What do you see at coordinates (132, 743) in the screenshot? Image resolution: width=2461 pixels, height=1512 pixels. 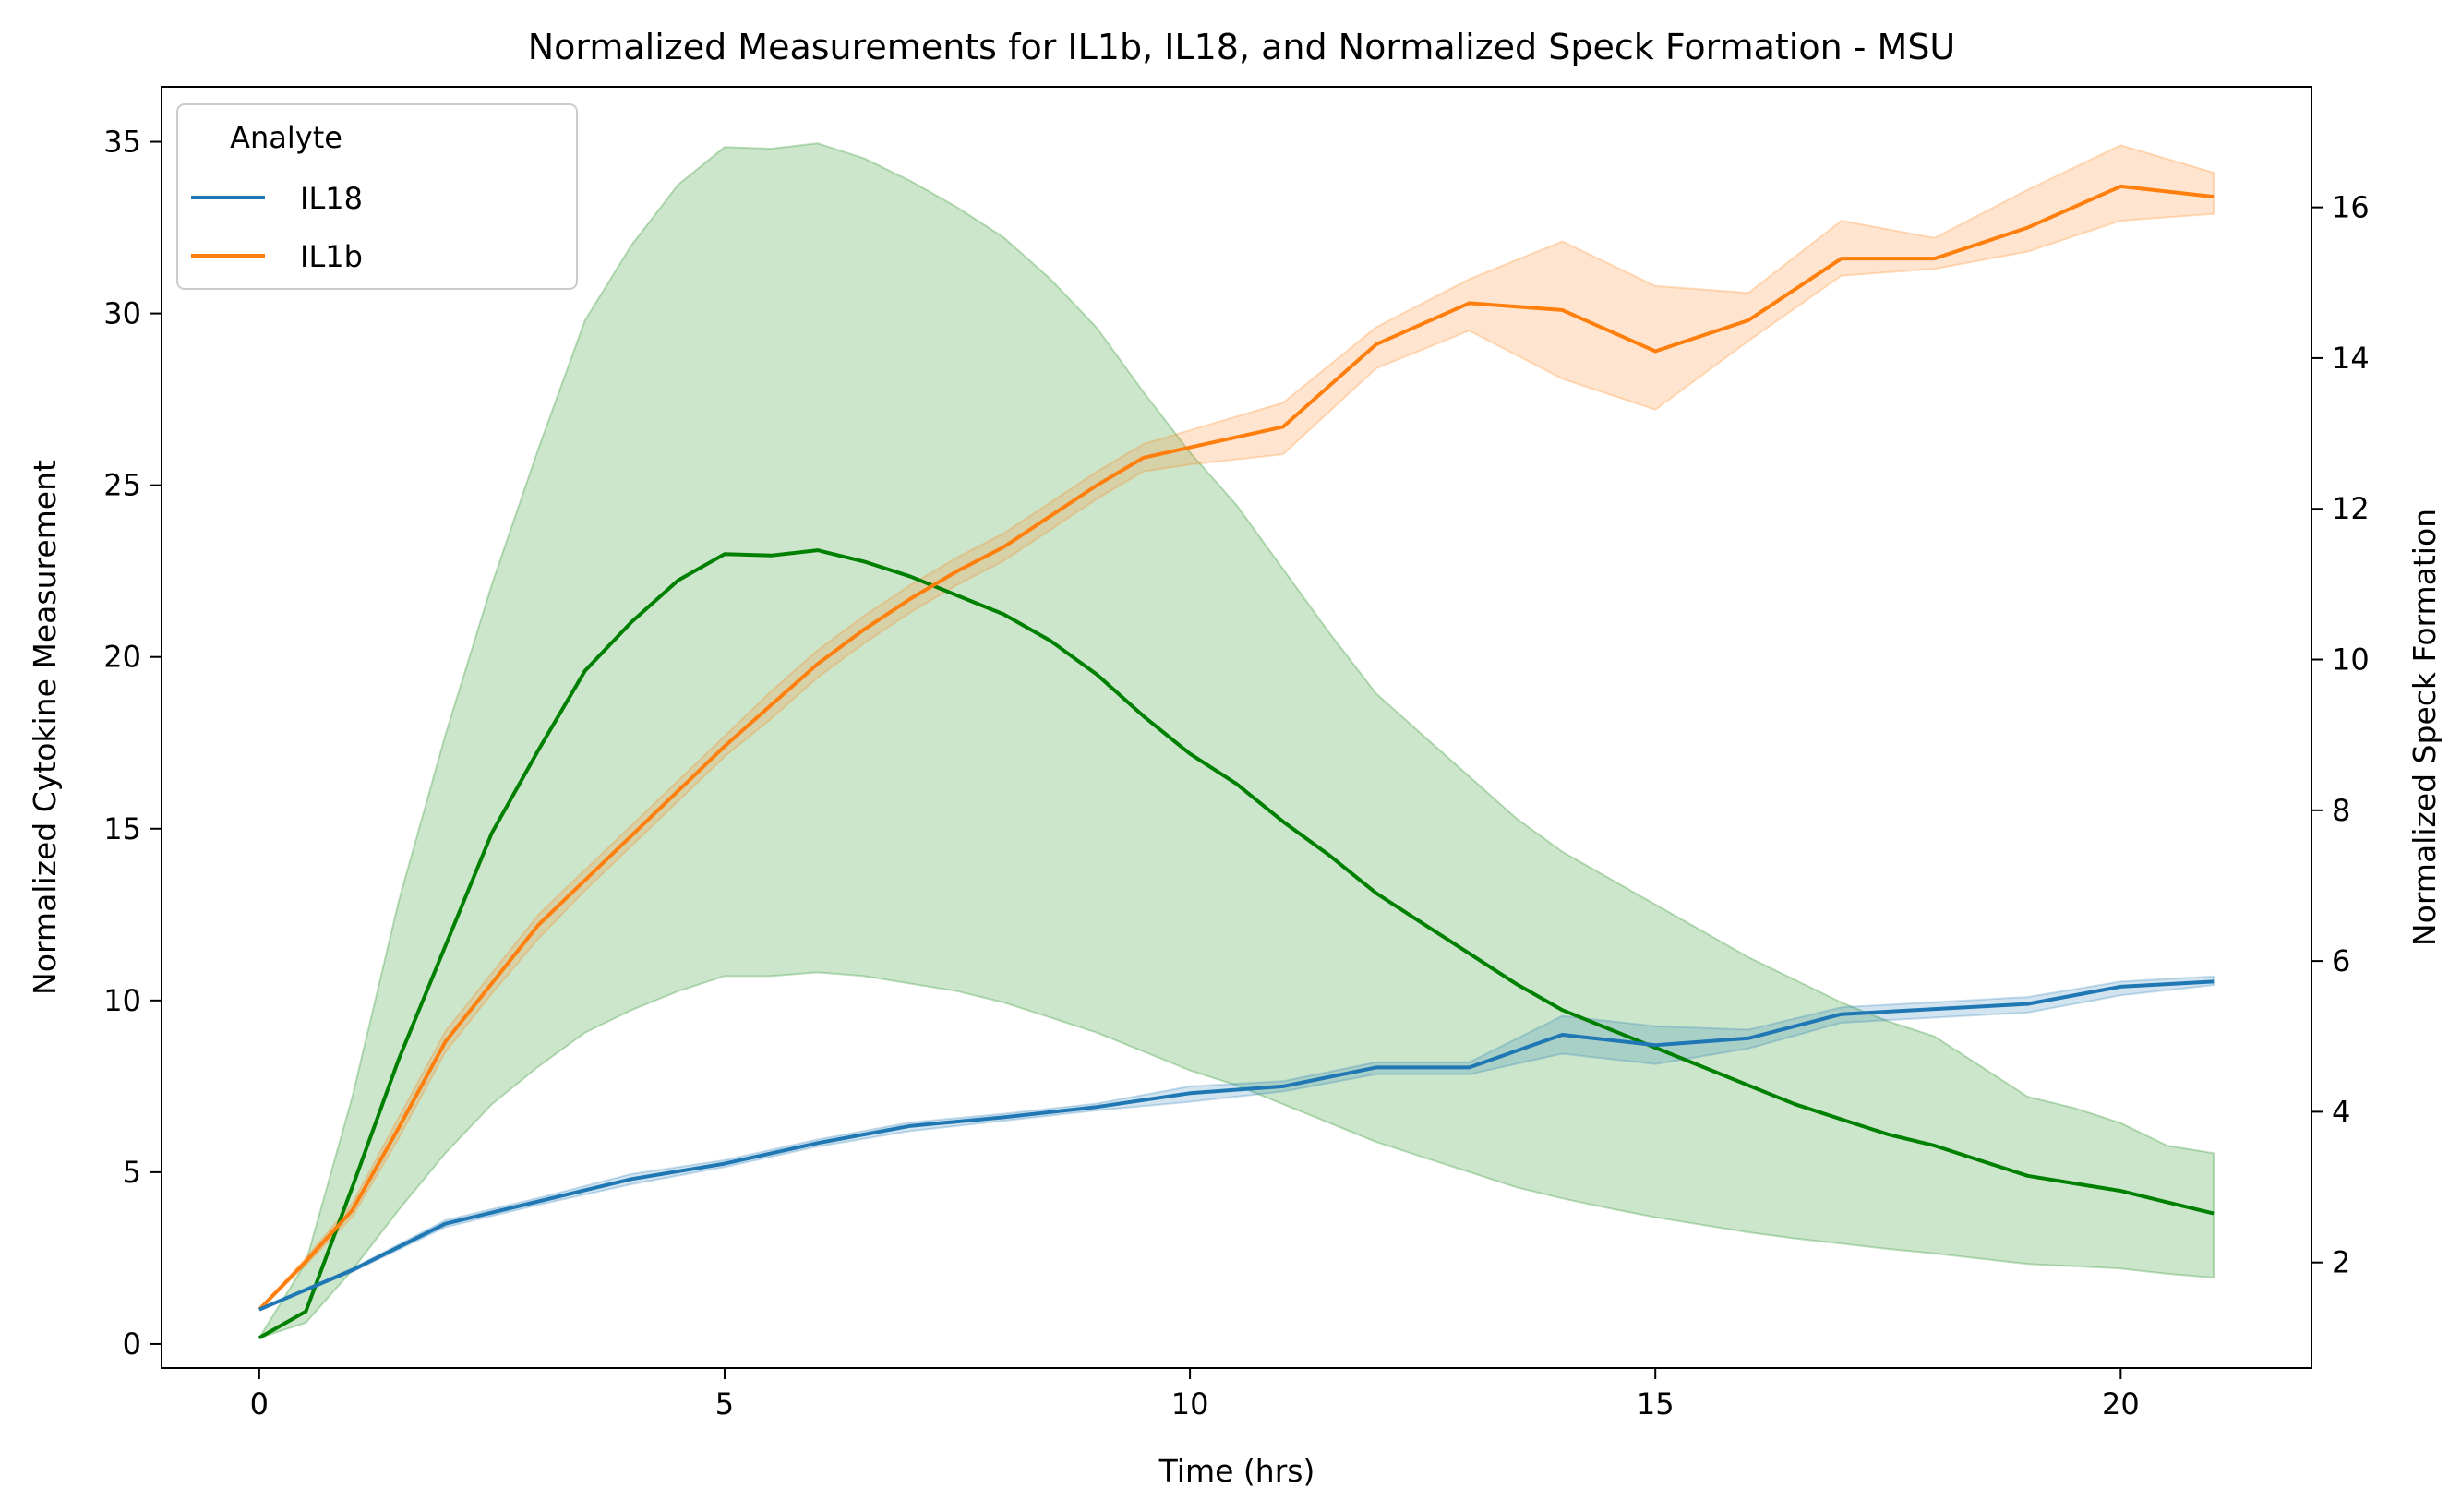 I see `y-axis-ticks: 0 5 10 15 20 25 30 35` at bounding box center [132, 743].